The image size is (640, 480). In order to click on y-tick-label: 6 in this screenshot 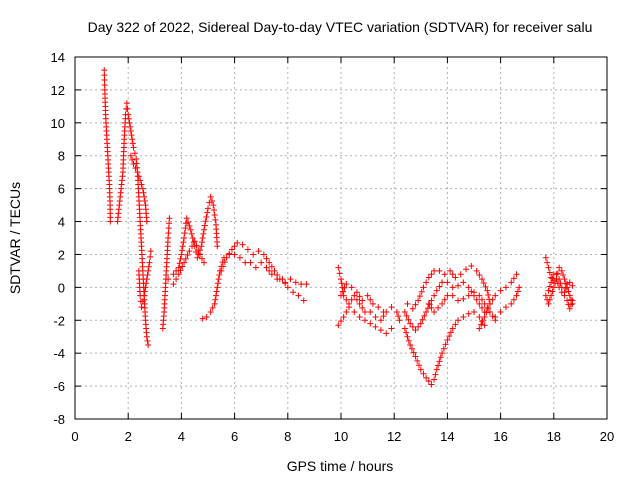, I will do `click(61, 189)`.